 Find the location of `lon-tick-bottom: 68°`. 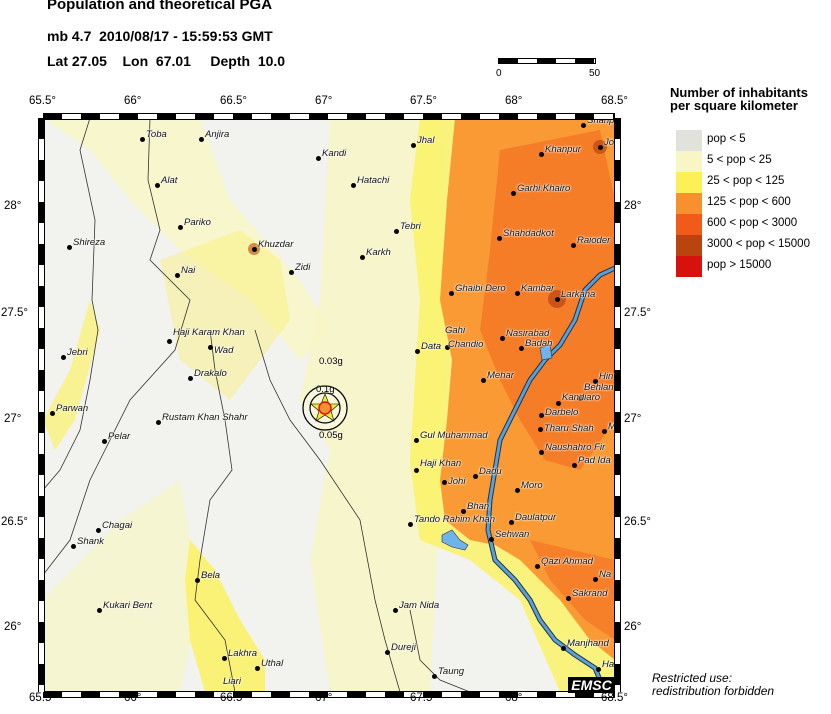

lon-tick-bottom: 68° is located at coordinates (514, 698).